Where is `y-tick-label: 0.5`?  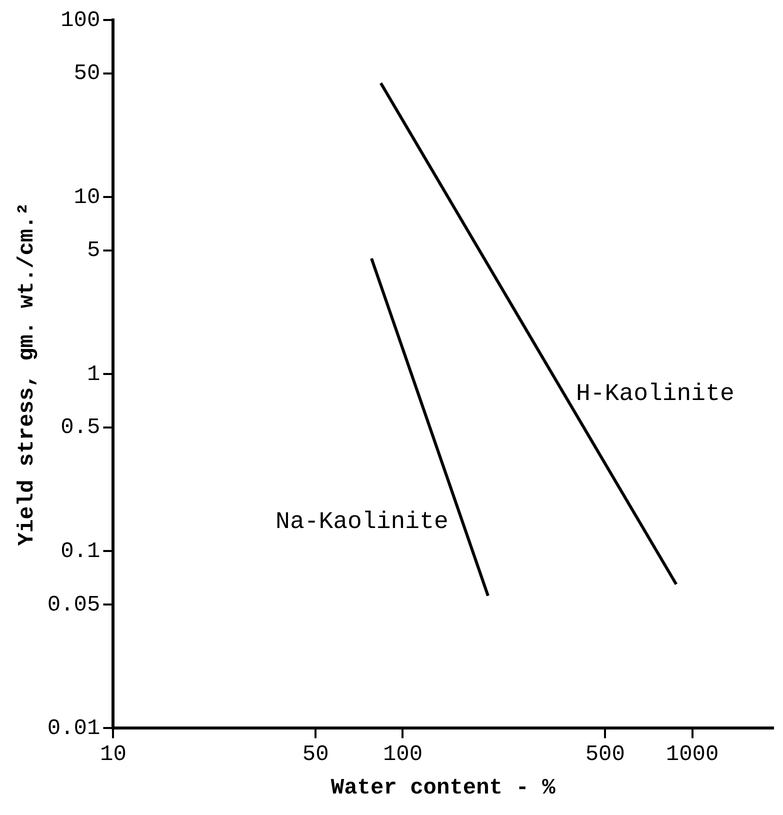 y-tick-label: 0.5 is located at coordinates (80, 427).